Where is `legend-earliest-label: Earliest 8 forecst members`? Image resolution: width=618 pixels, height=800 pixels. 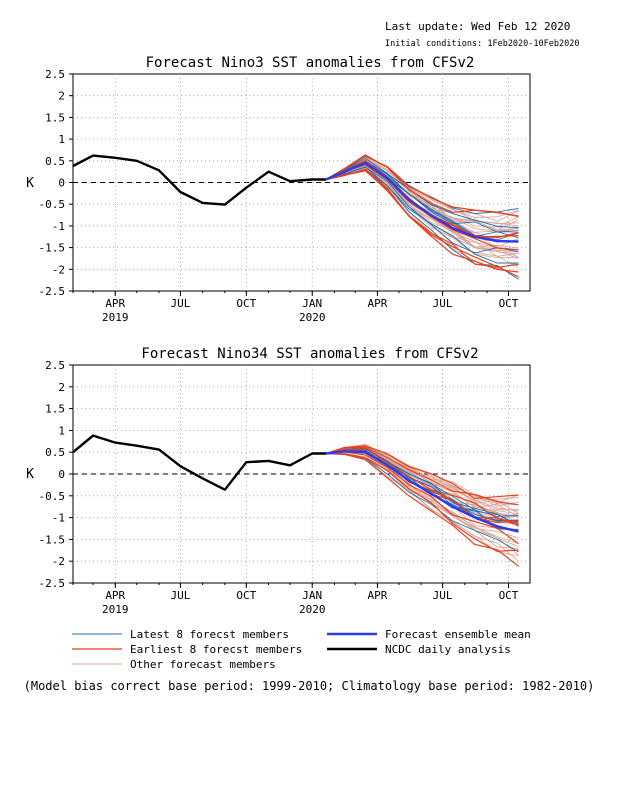 legend-earliest-label: Earliest 8 forecst members is located at coordinates (216, 649).